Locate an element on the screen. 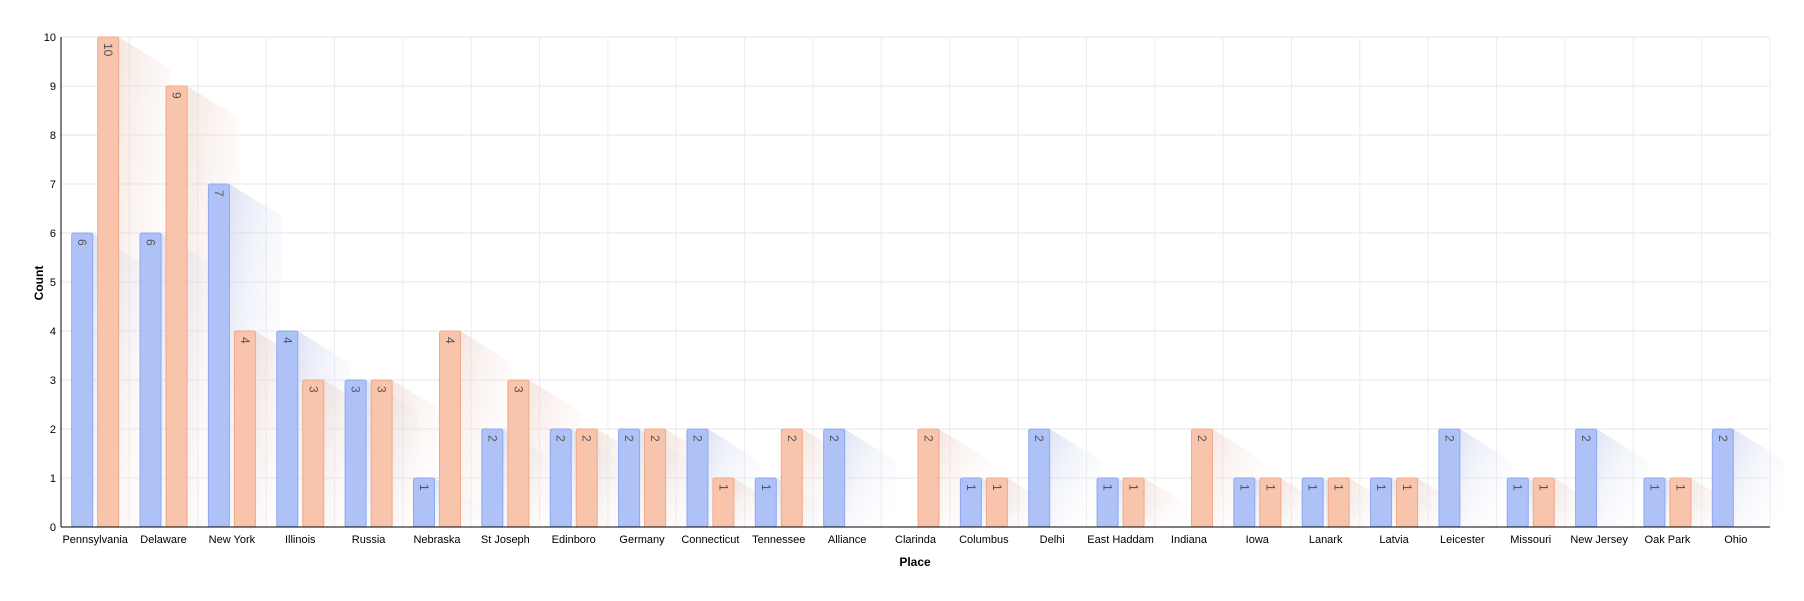 This screenshot has width=1804, height=601. y-tick-label: 4 is located at coordinates (53, 332).